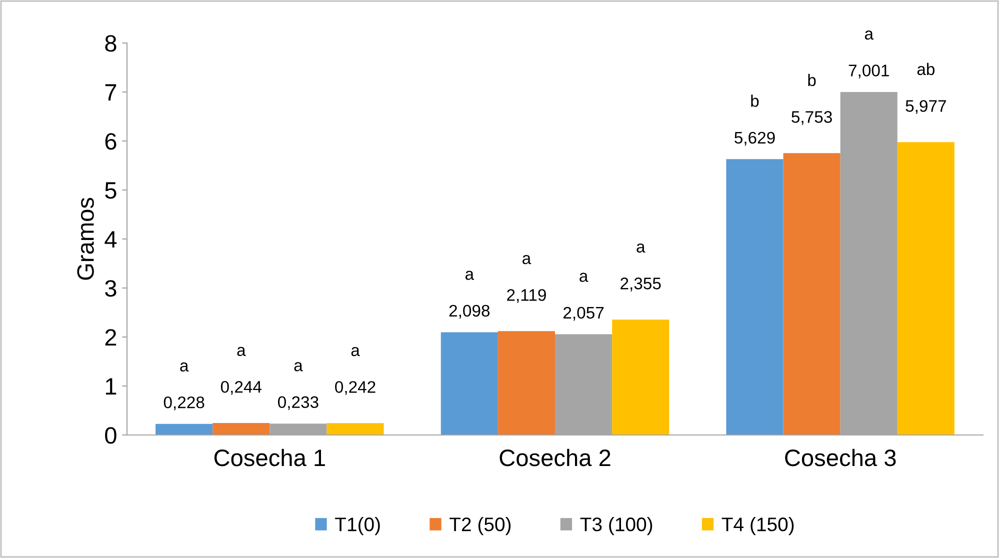  I want to click on data-label: 2,098, so click(469, 311).